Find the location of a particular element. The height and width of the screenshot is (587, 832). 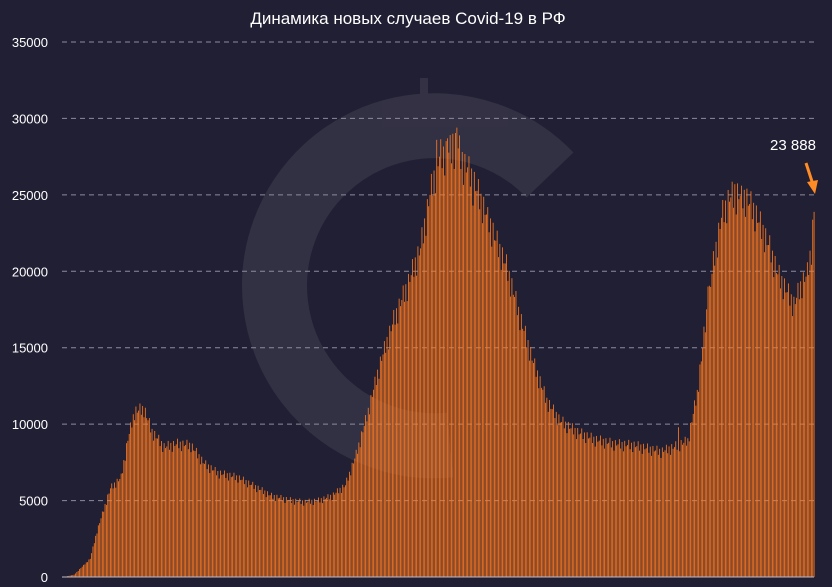

y-tick-label: 20000 is located at coordinates (30, 271).